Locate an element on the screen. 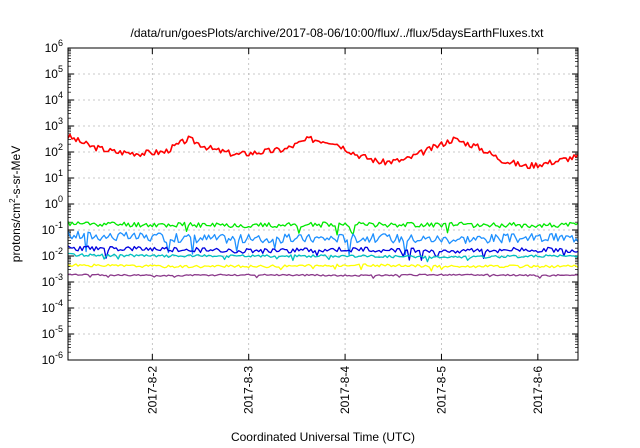 Image resolution: width=640 pixels, height=448 pixels. y-tick-label: 10⁻² is located at coordinates (52, 254).